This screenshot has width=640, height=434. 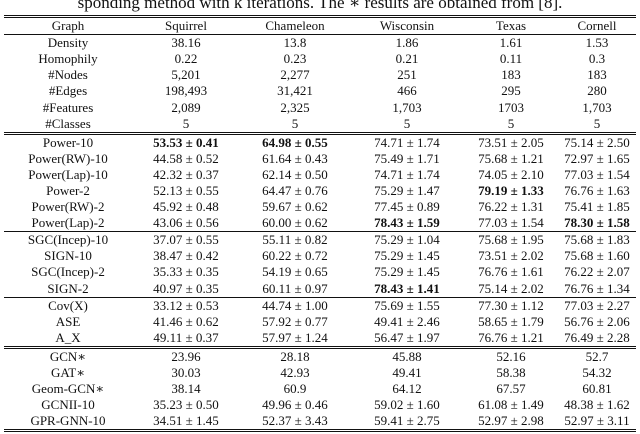 What do you see at coordinates (68, 389) in the screenshot?
I see `row-label: Geom-GCN∗` at bounding box center [68, 389].